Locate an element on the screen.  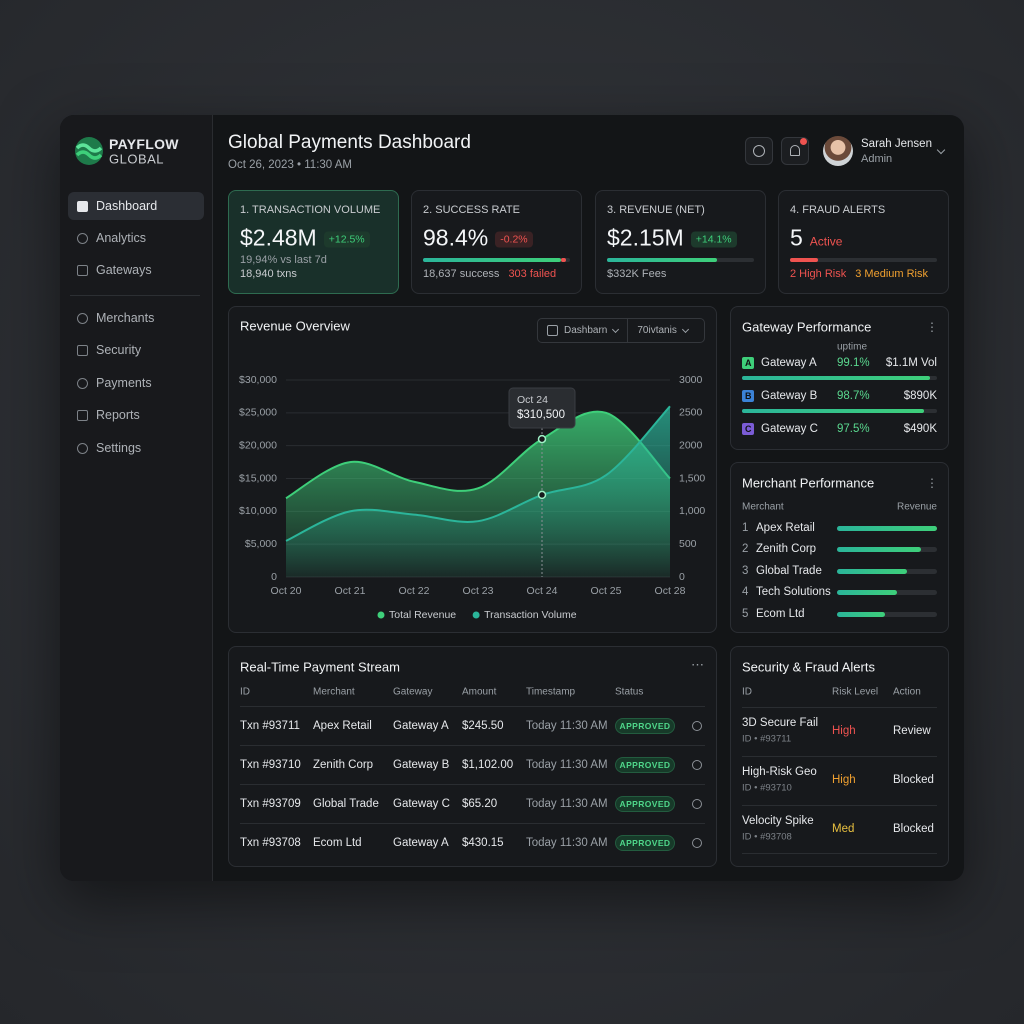
column-header: Merchant is located at coordinates (334, 692).